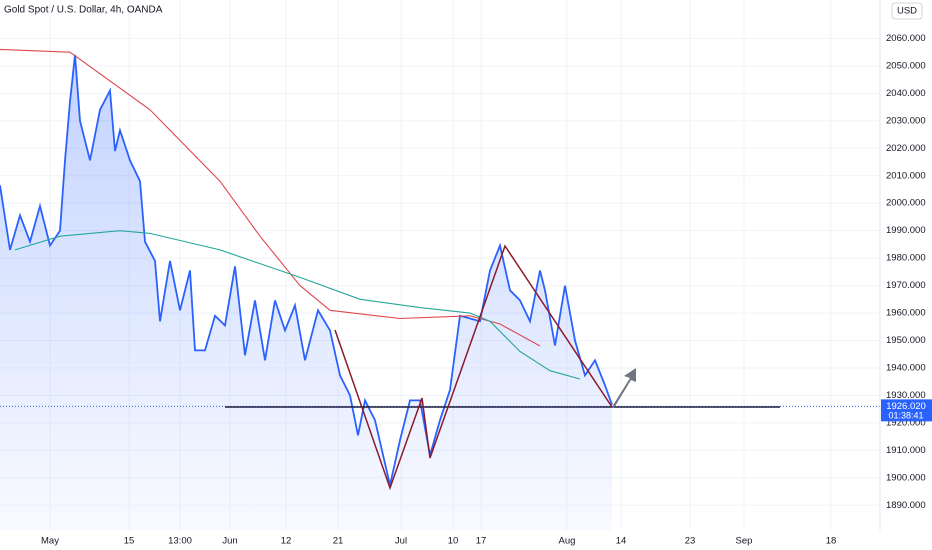 Image resolution: width=932 pixels, height=550 pixels. Describe the element at coordinates (621, 541) in the screenshot. I see `x-tick-label: 14` at that location.